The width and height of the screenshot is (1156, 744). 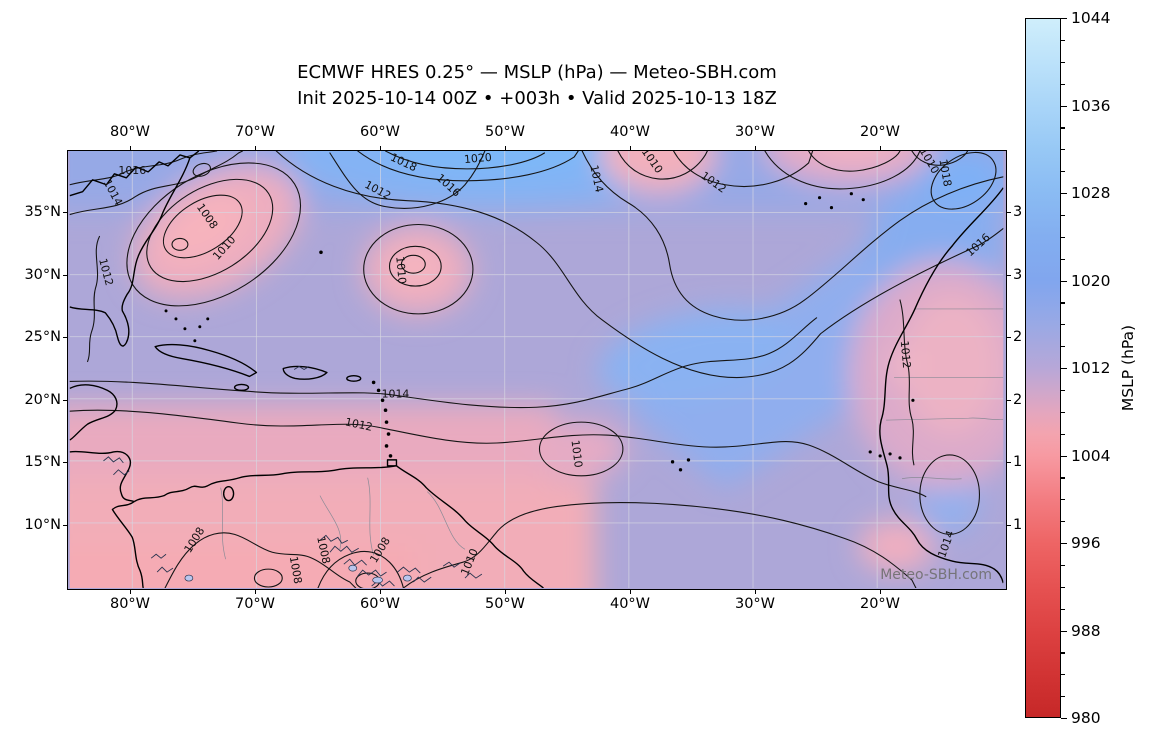 What do you see at coordinates (1018, 337) in the screenshot?
I see `lat-tick-label-right-clipped: 2` at bounding box center [1018, 337].